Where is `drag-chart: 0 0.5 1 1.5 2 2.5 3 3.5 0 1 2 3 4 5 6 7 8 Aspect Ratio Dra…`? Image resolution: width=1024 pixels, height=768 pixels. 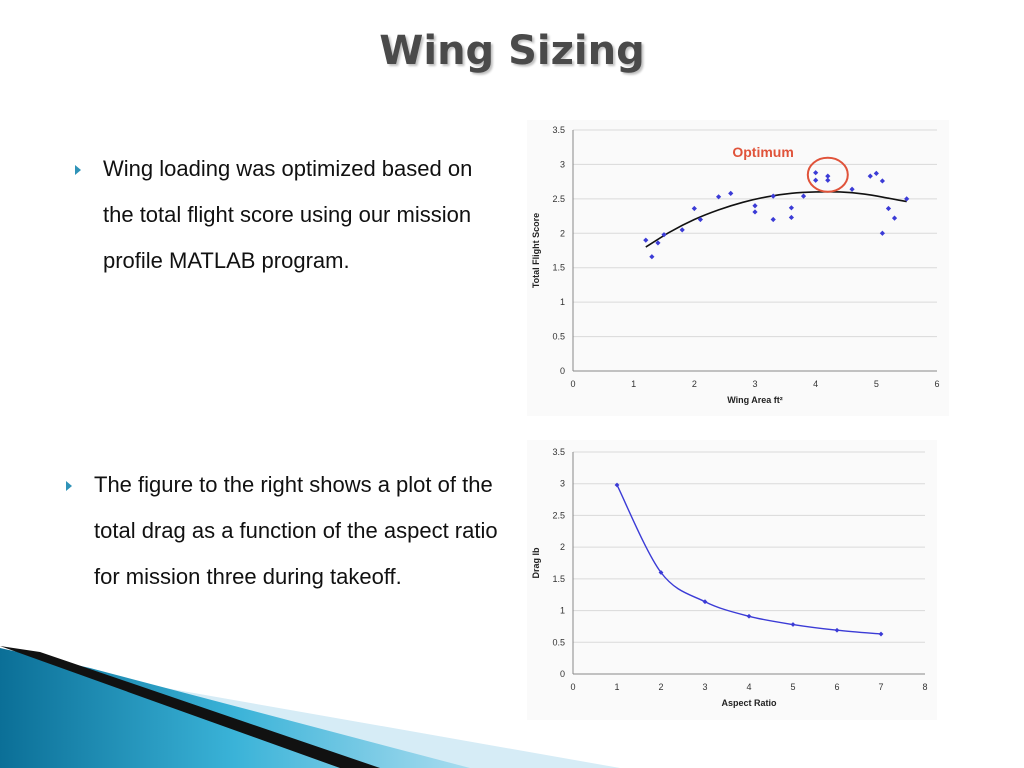
drag-chart: 0 0.5 1 1.5 2 2.5 3 3.5 0 1 2 3 4 5 6 7 8 Aspect Ratio Dra… is located at coordinates (732, 580).